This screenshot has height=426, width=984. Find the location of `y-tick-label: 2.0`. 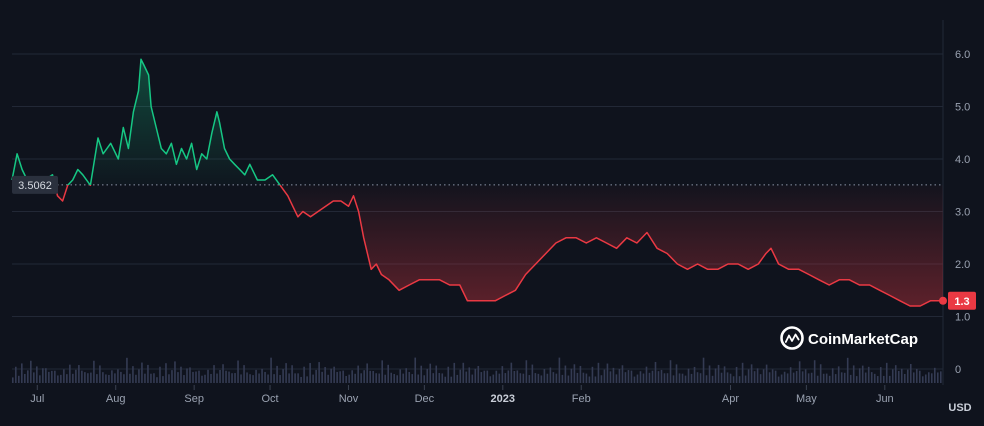

y-tick-label: 2.0 is located at coordinates (962, 265).